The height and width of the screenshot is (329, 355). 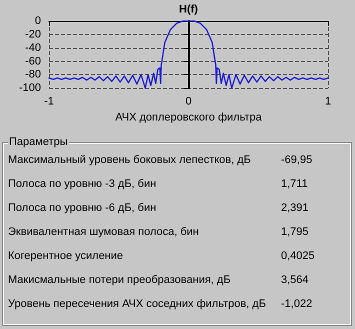 What do you see at coordinates (129, 160) in the screenshot?
I see `text: Максимальный уровень боковых лепестков, дБ` at bounding box center [129, 160].